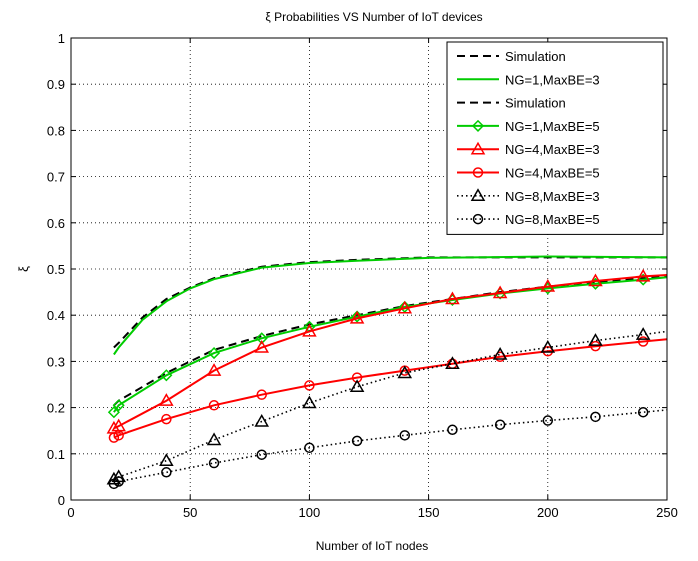 The image size is (698, 561). What do you see at coordinates (190, 512) in the screenshot?
I see `x-tick-label: 50` at bounding box center [190, 512].